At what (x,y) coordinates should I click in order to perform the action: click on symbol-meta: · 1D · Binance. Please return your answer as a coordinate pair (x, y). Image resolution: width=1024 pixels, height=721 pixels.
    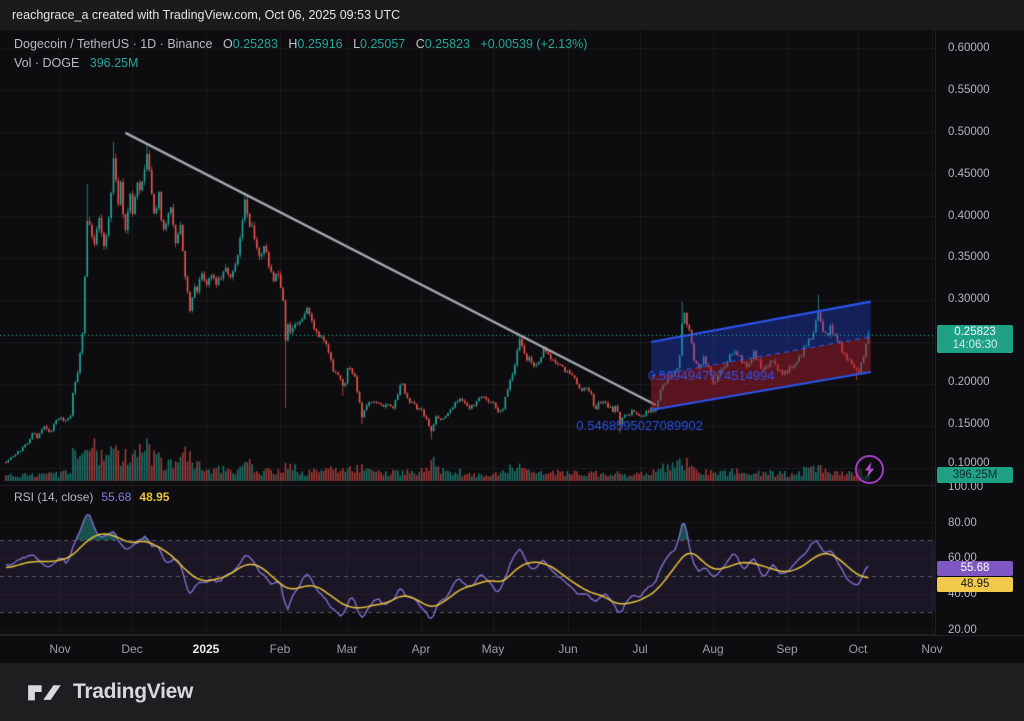
    Looking at the image, I should click on (171, 44).